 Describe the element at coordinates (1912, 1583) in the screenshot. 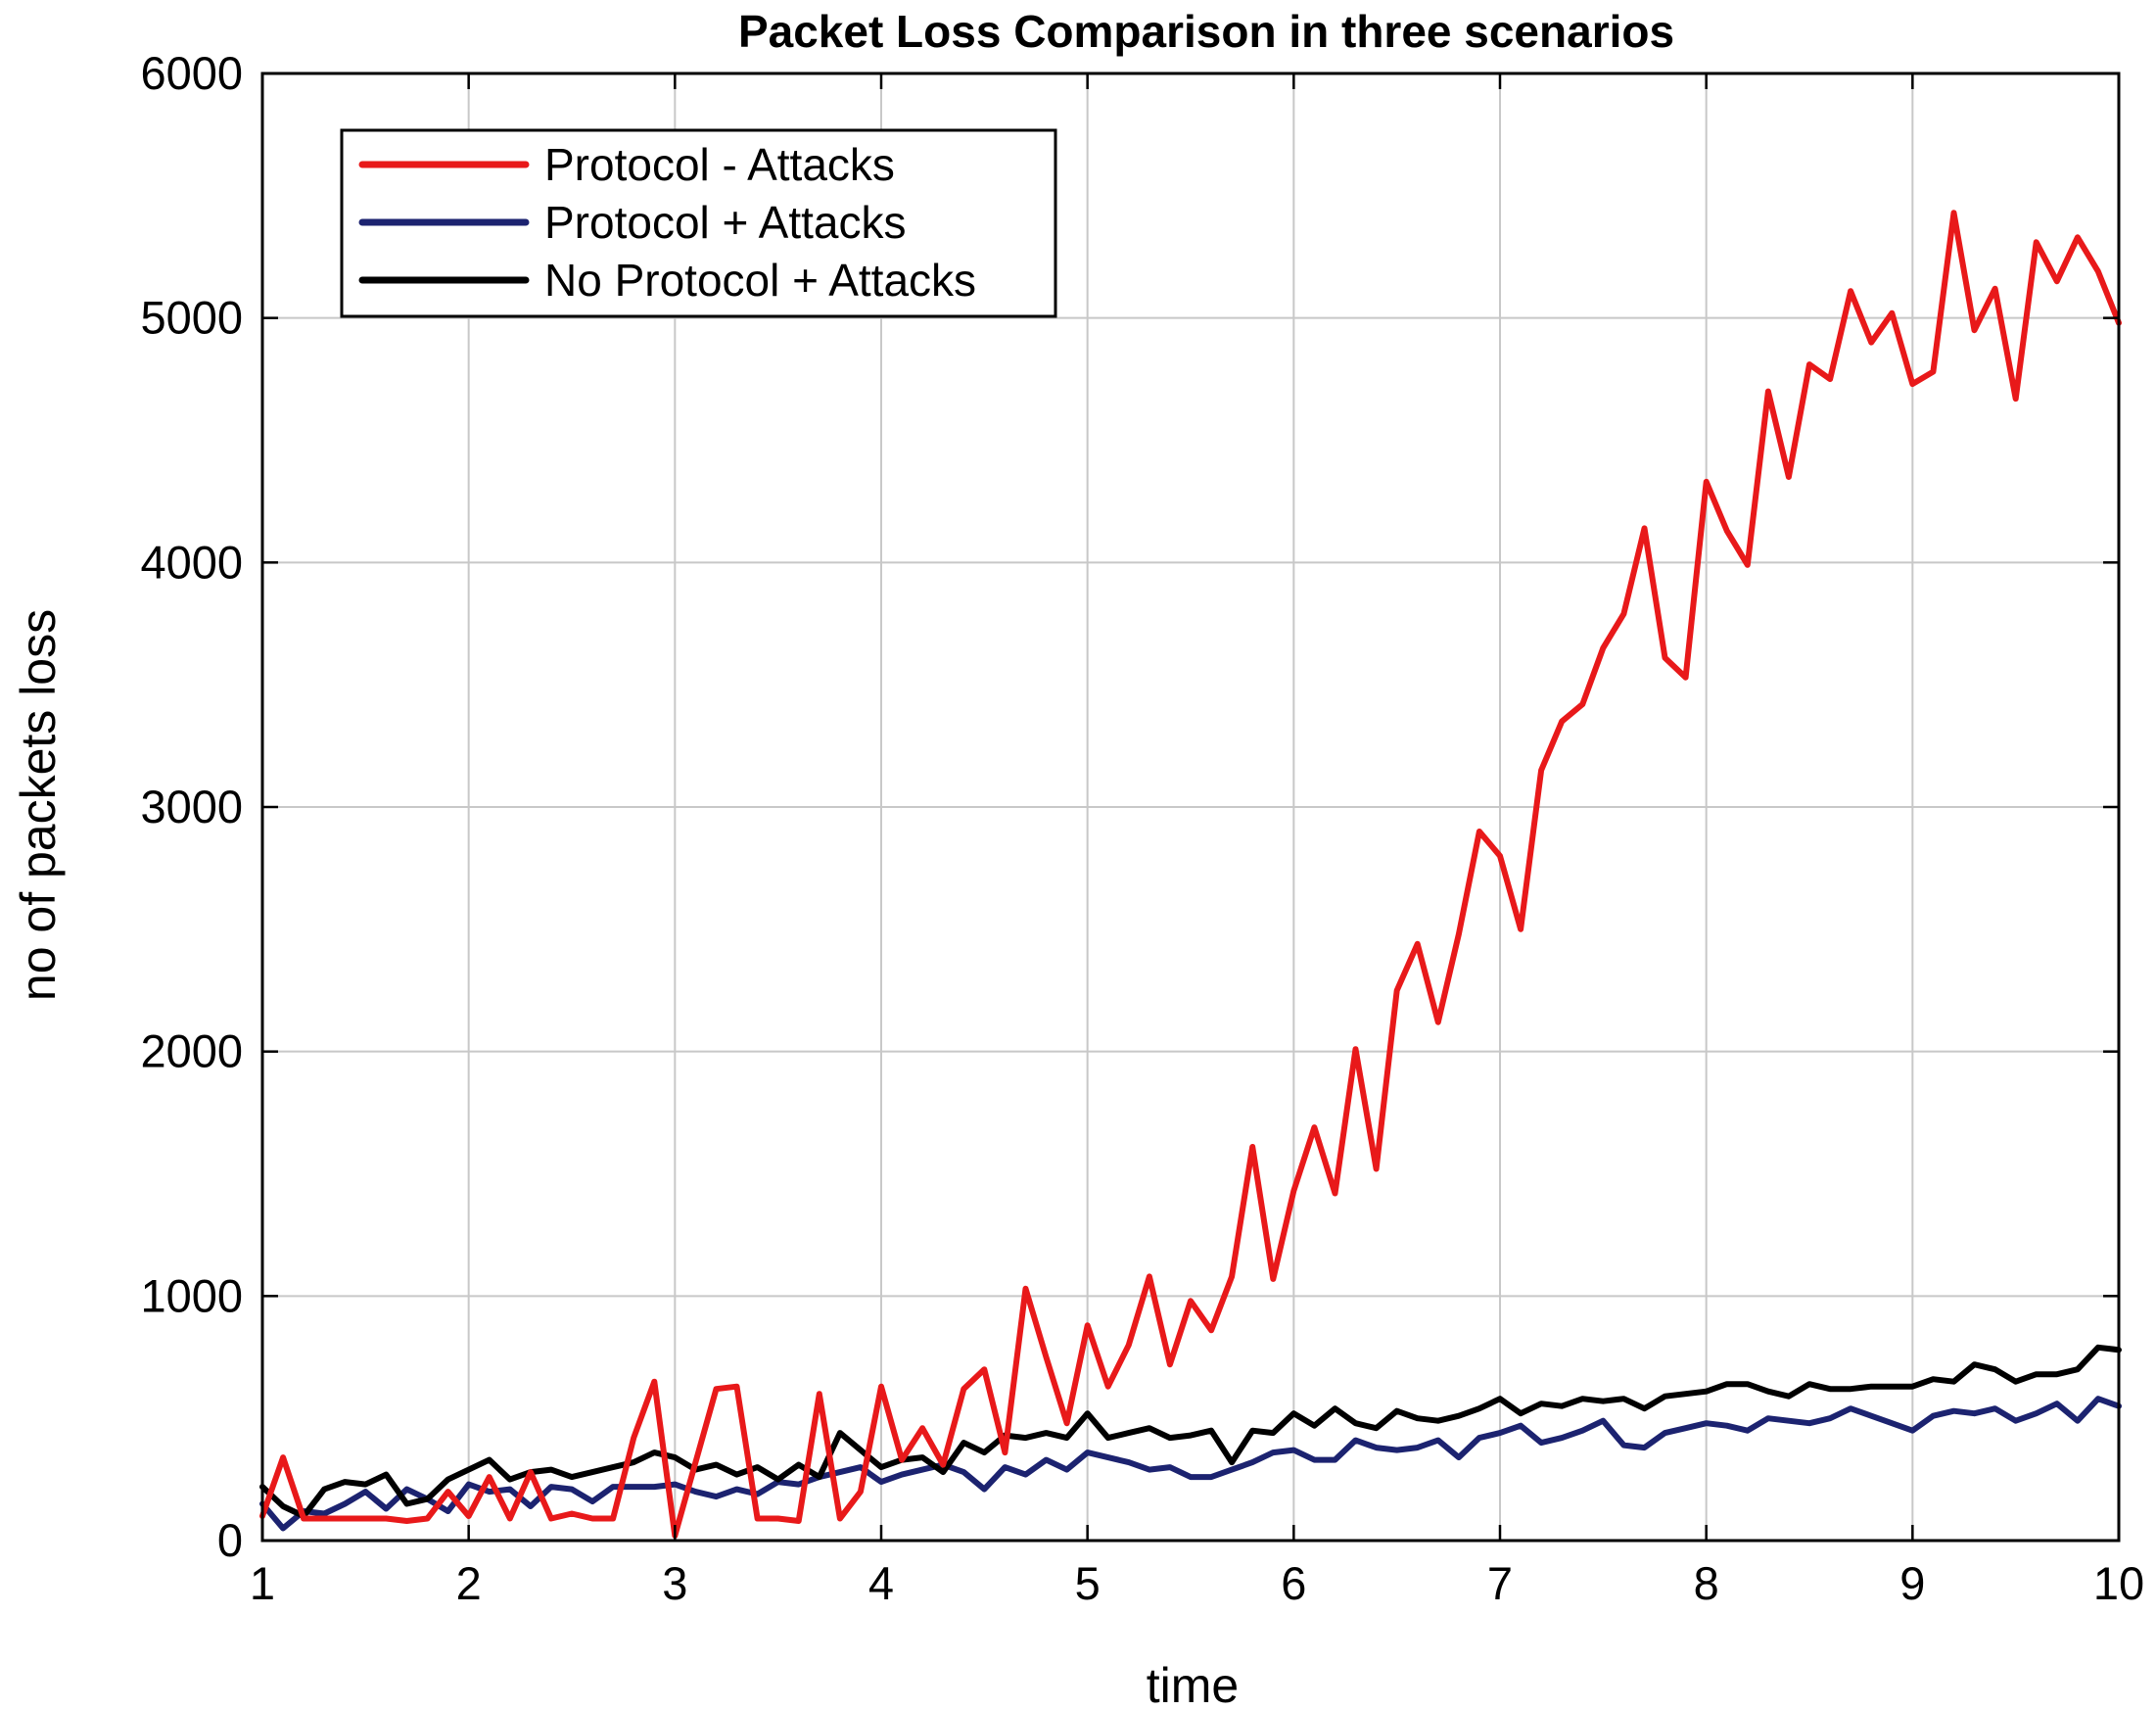

I see `x-tick-label: 9` at that location.